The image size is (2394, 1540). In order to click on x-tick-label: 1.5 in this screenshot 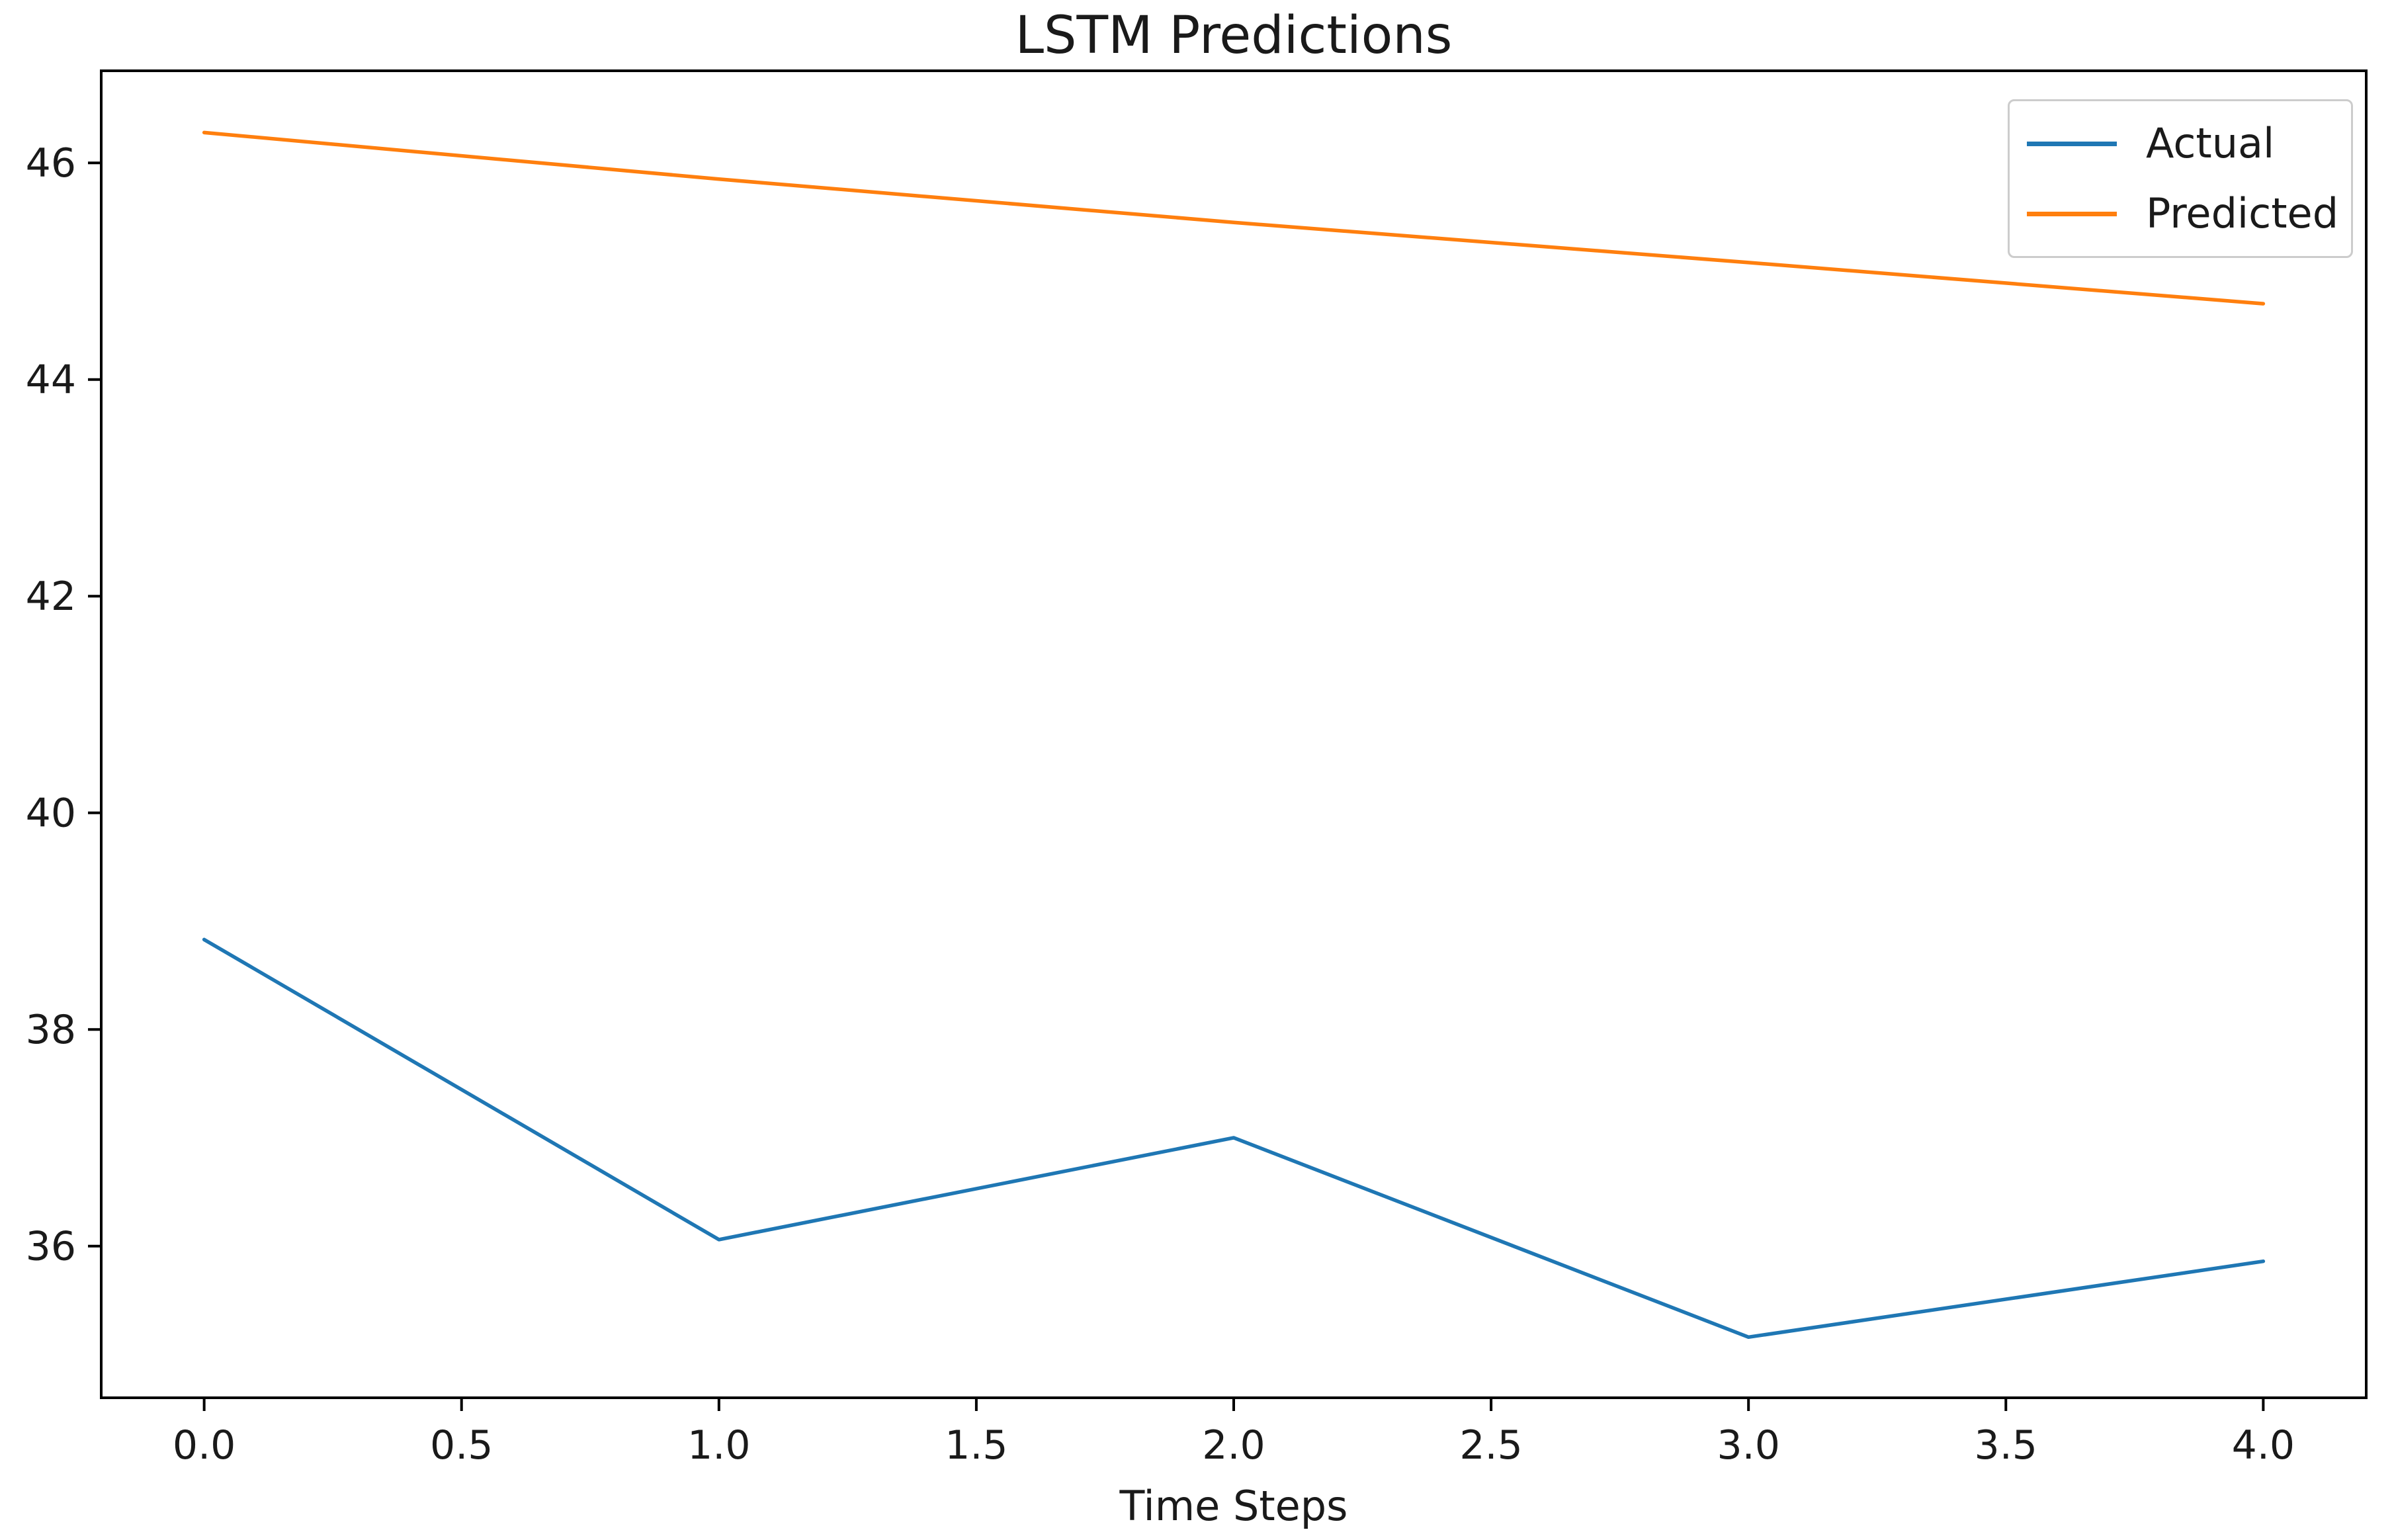, I will do `click(976, 1445)`.